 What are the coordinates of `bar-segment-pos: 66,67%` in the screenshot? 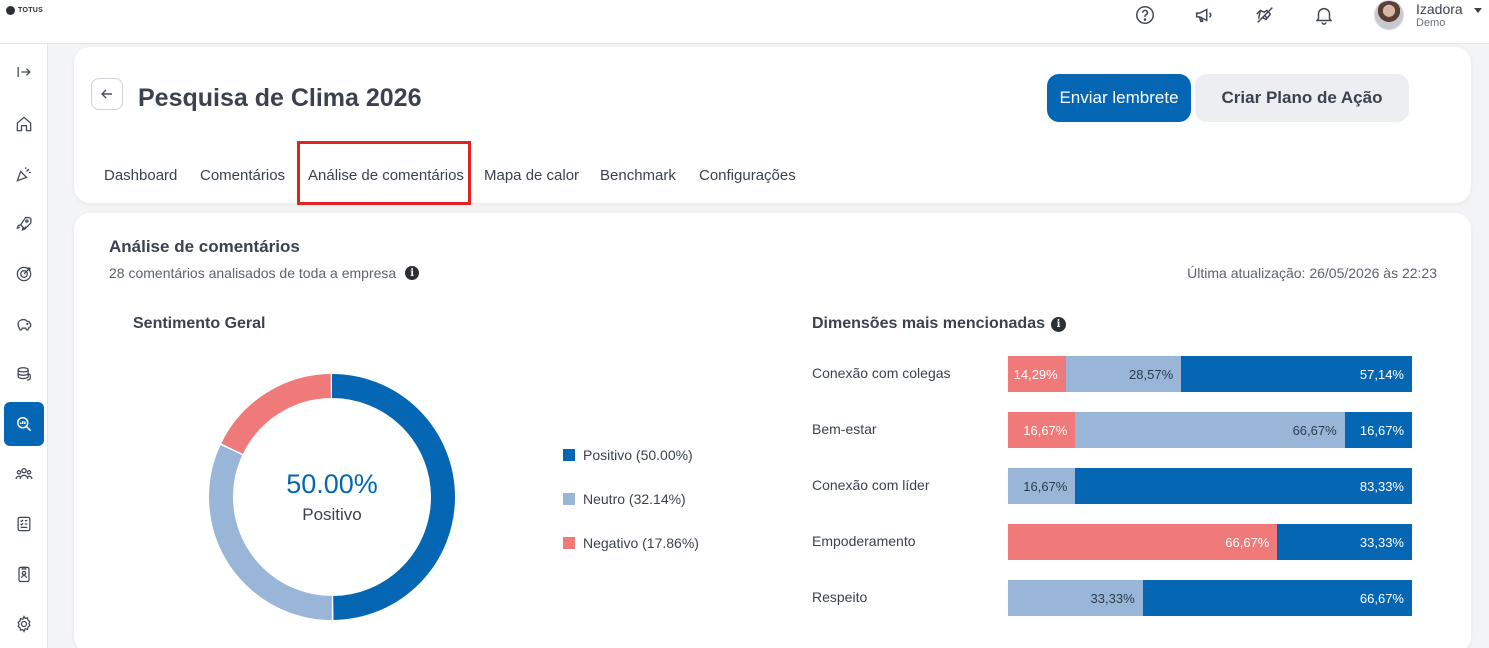 It's located at (1277, 598).